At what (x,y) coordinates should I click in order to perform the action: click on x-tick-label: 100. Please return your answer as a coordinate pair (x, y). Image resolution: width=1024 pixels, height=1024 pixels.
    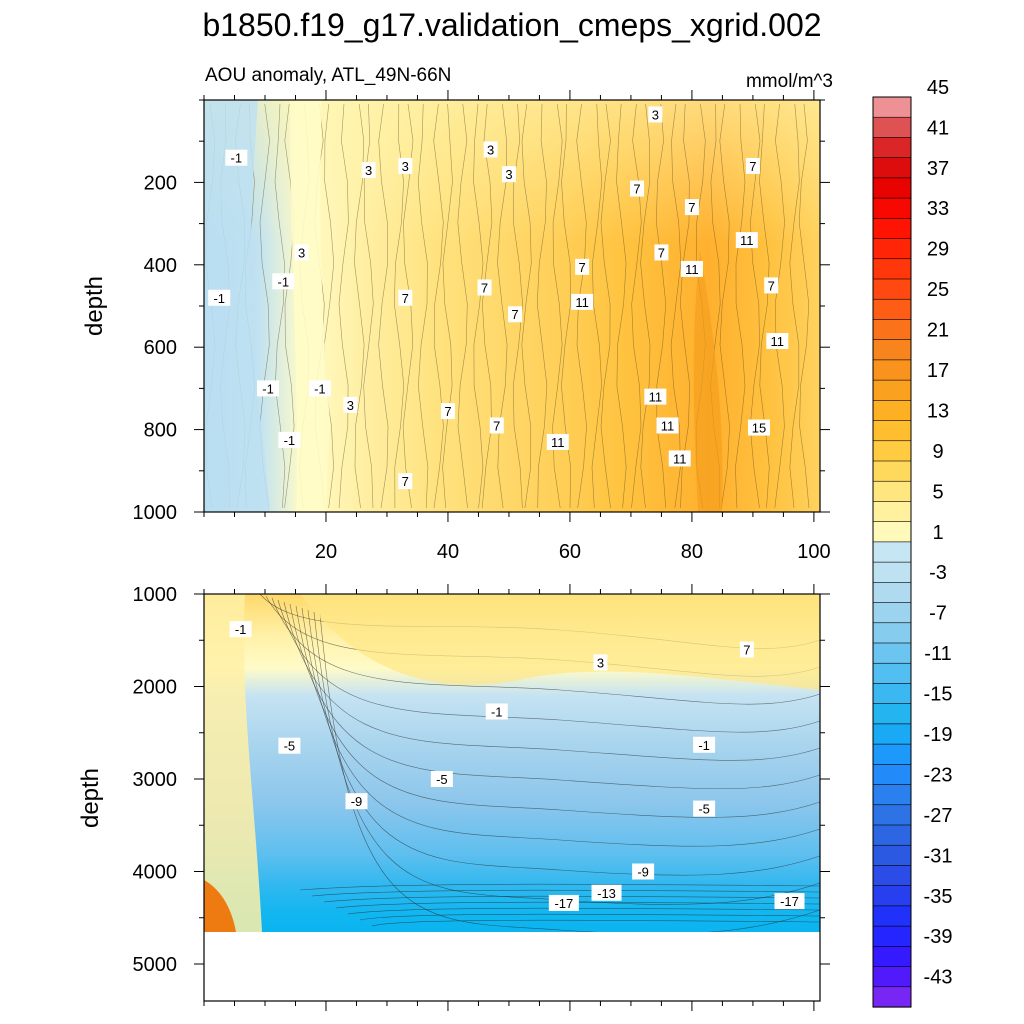
    Looking at the image, I should click on (813, 552).